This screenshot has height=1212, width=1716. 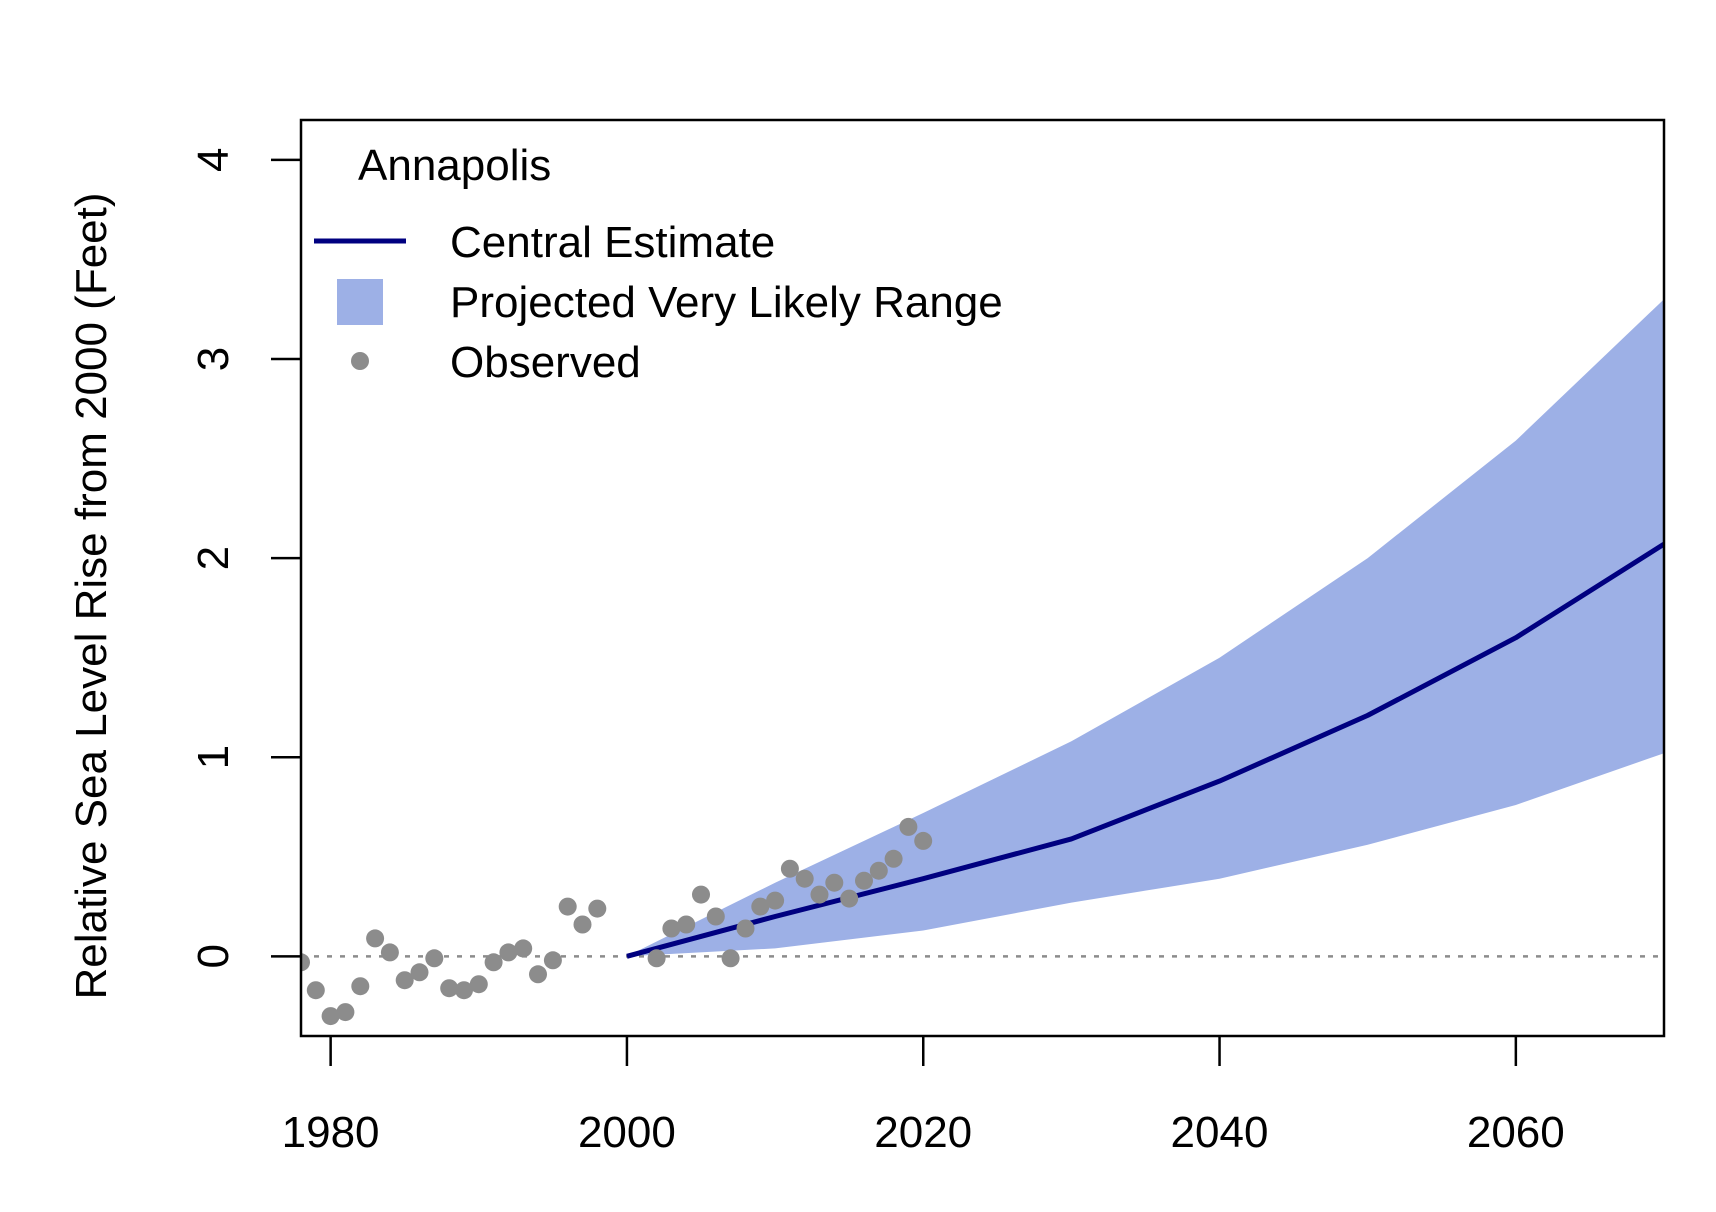 What do you see at coordinates (91, 595) in the screenshot?
I see `y-axis-title: Relative Sea Level Rise from 2000 (Feet)` at bounding box center [91, 595].